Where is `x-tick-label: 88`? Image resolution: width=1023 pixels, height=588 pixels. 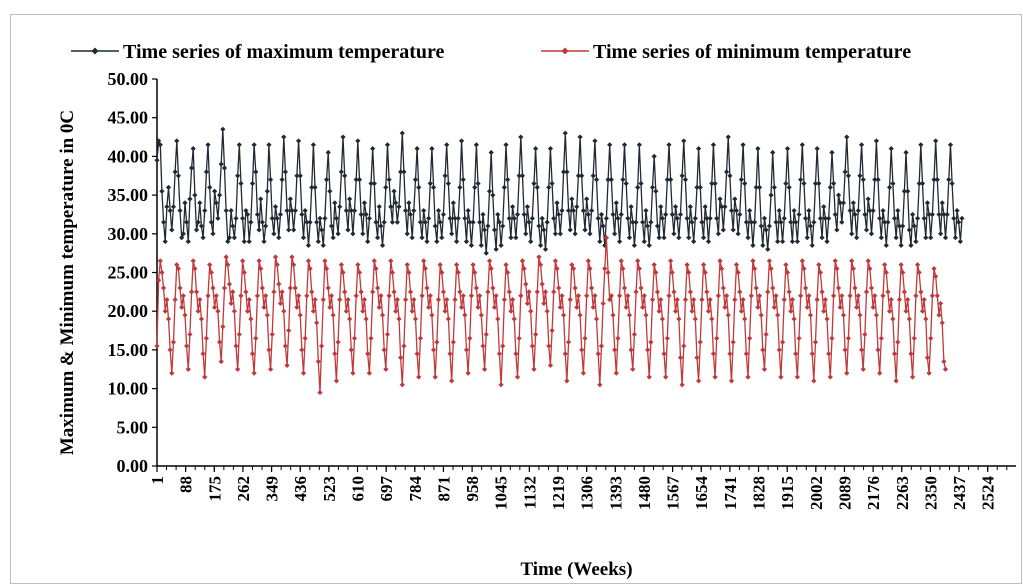
x-tick-label: 88 is located at coordinates (186, 484).